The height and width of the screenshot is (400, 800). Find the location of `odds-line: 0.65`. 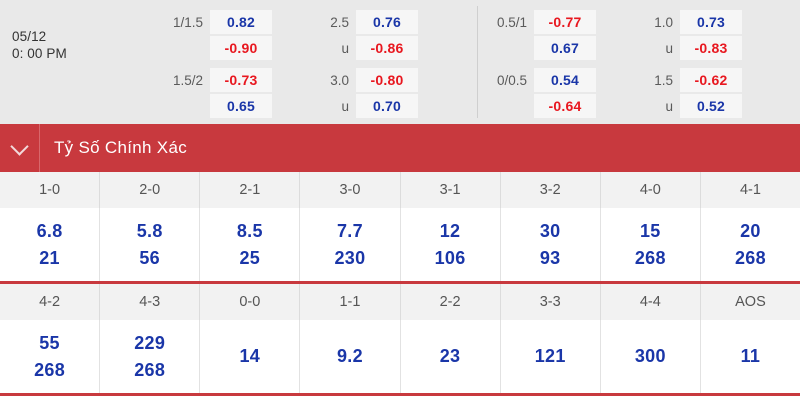

odds-line: 0.65 is located at coordinates (219, 106).